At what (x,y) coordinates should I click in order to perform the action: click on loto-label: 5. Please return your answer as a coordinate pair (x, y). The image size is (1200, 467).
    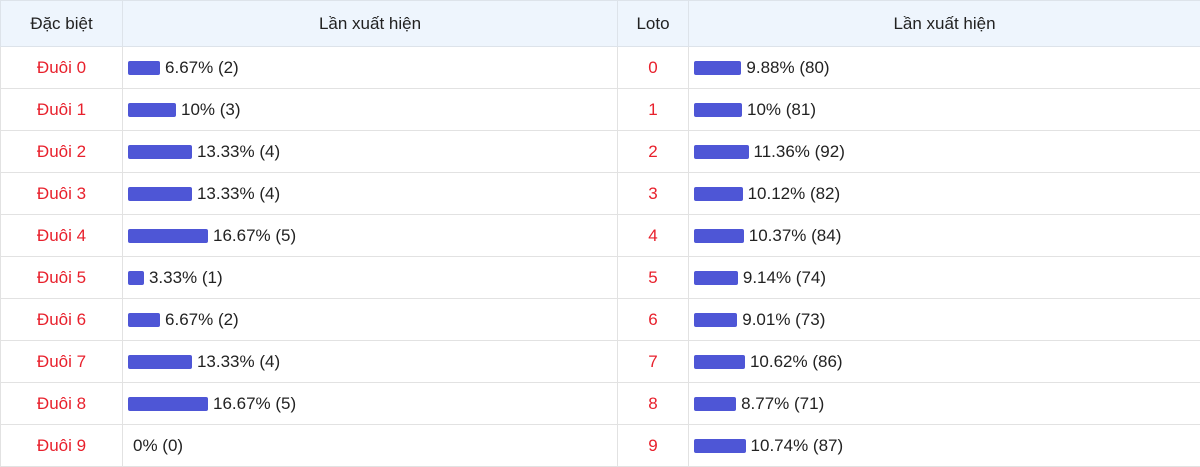
    Looking at the image, I should click on (653, 278).